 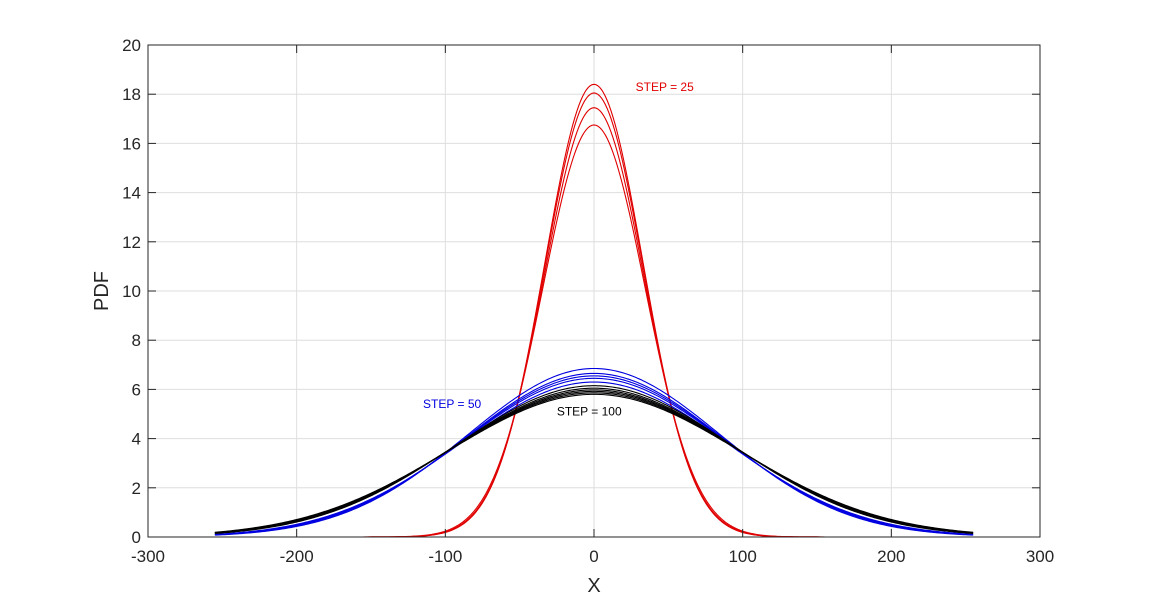 What do you see at coordinates (131, 193) in the screenshot?
I see `y-tick-label: 14` at bounding box center [131, 193].